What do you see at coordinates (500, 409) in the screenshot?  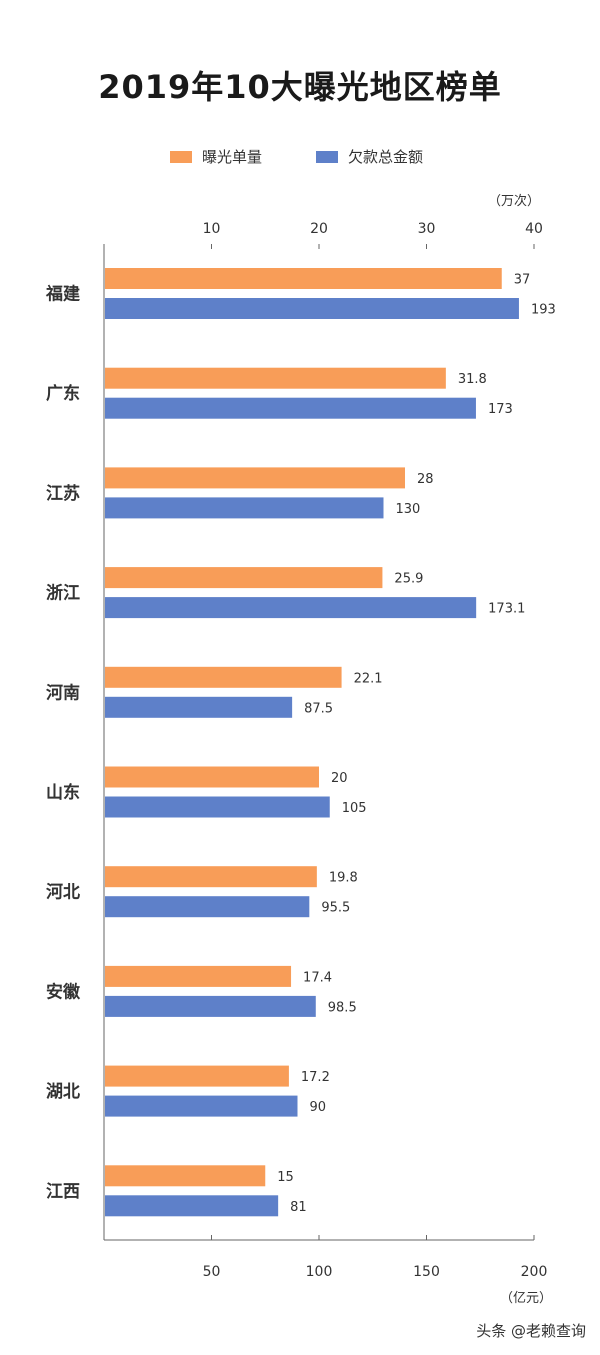 I see `data-label-debt-amount: 173` at bounding box center [500, 409].